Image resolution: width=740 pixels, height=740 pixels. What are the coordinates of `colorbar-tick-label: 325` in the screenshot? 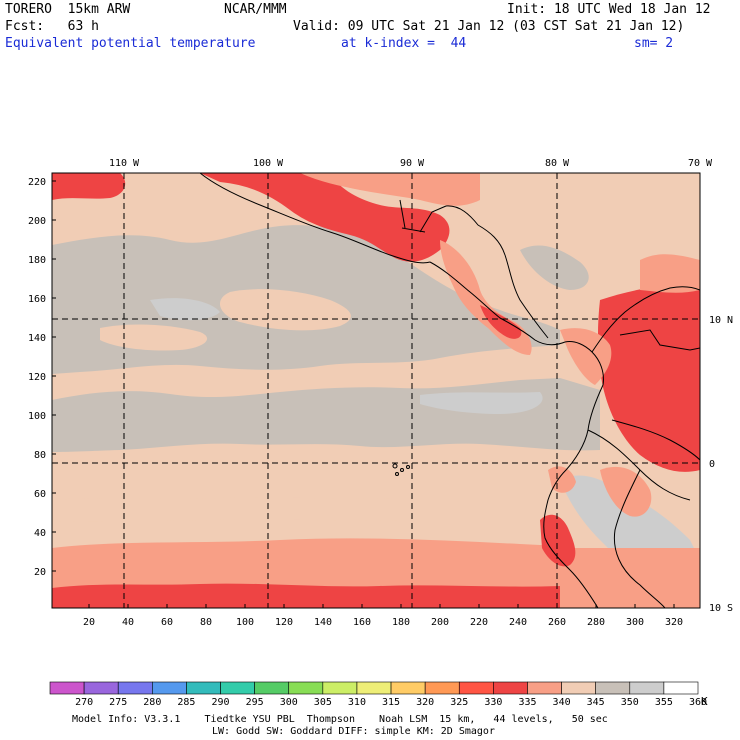 It's located at (459, 702).